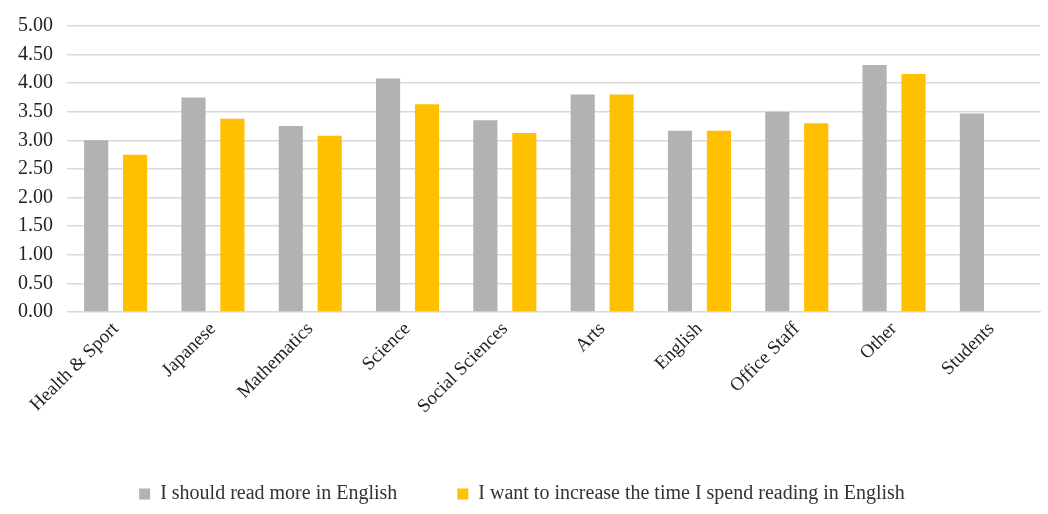  Describe the element at coordinates (279, 493) in the screenshot. I see `legend-label: I should read more in English` at that location.